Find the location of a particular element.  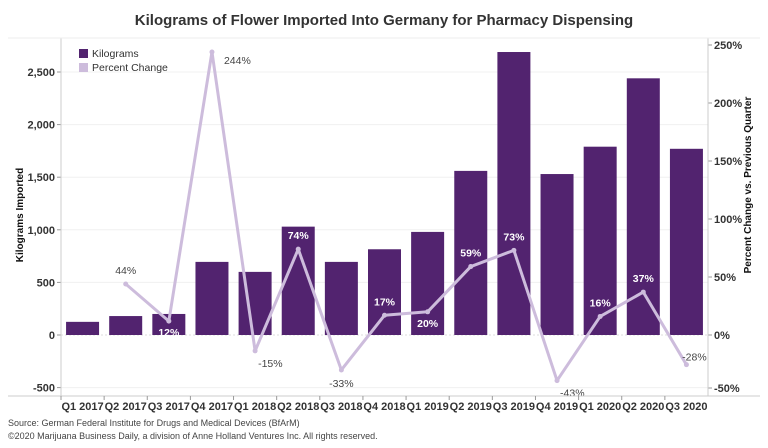

data-label: -33% is located at coordinates (341, 384).